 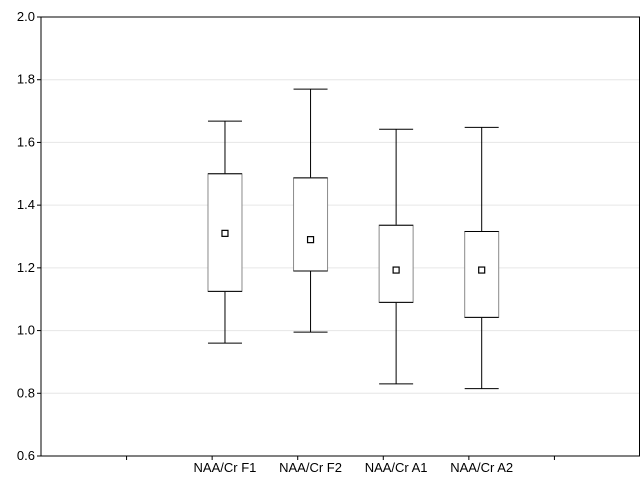 What do you see at coordinates (26, 79) in the screenshot?
I see `y-tick-label: 1.8` at bounding box center [26, 79].